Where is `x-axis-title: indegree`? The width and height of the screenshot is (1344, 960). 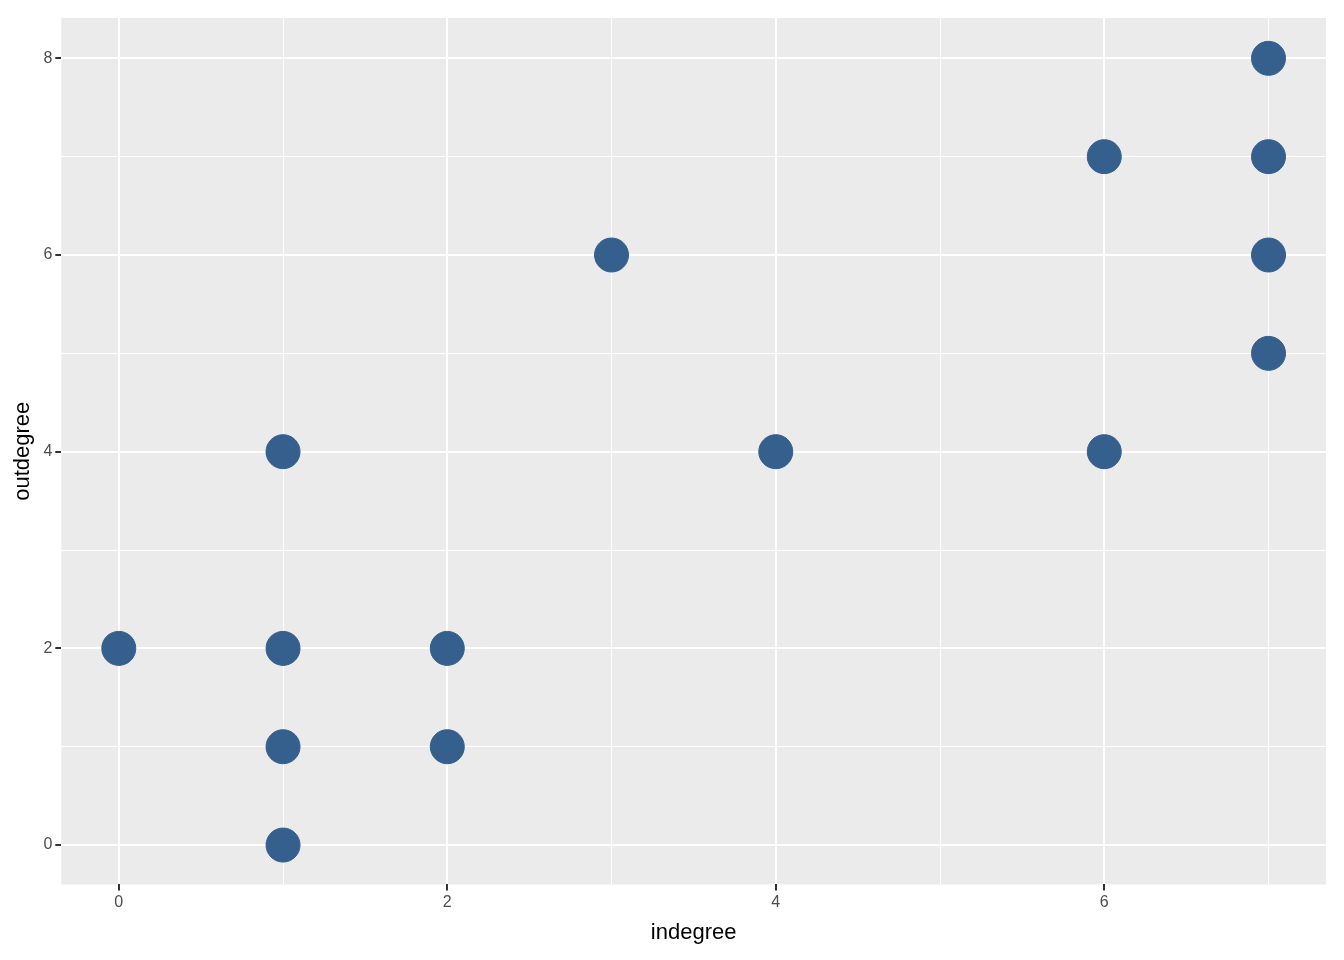 x-axis-title: indegree is located at coordinates (693, 931).